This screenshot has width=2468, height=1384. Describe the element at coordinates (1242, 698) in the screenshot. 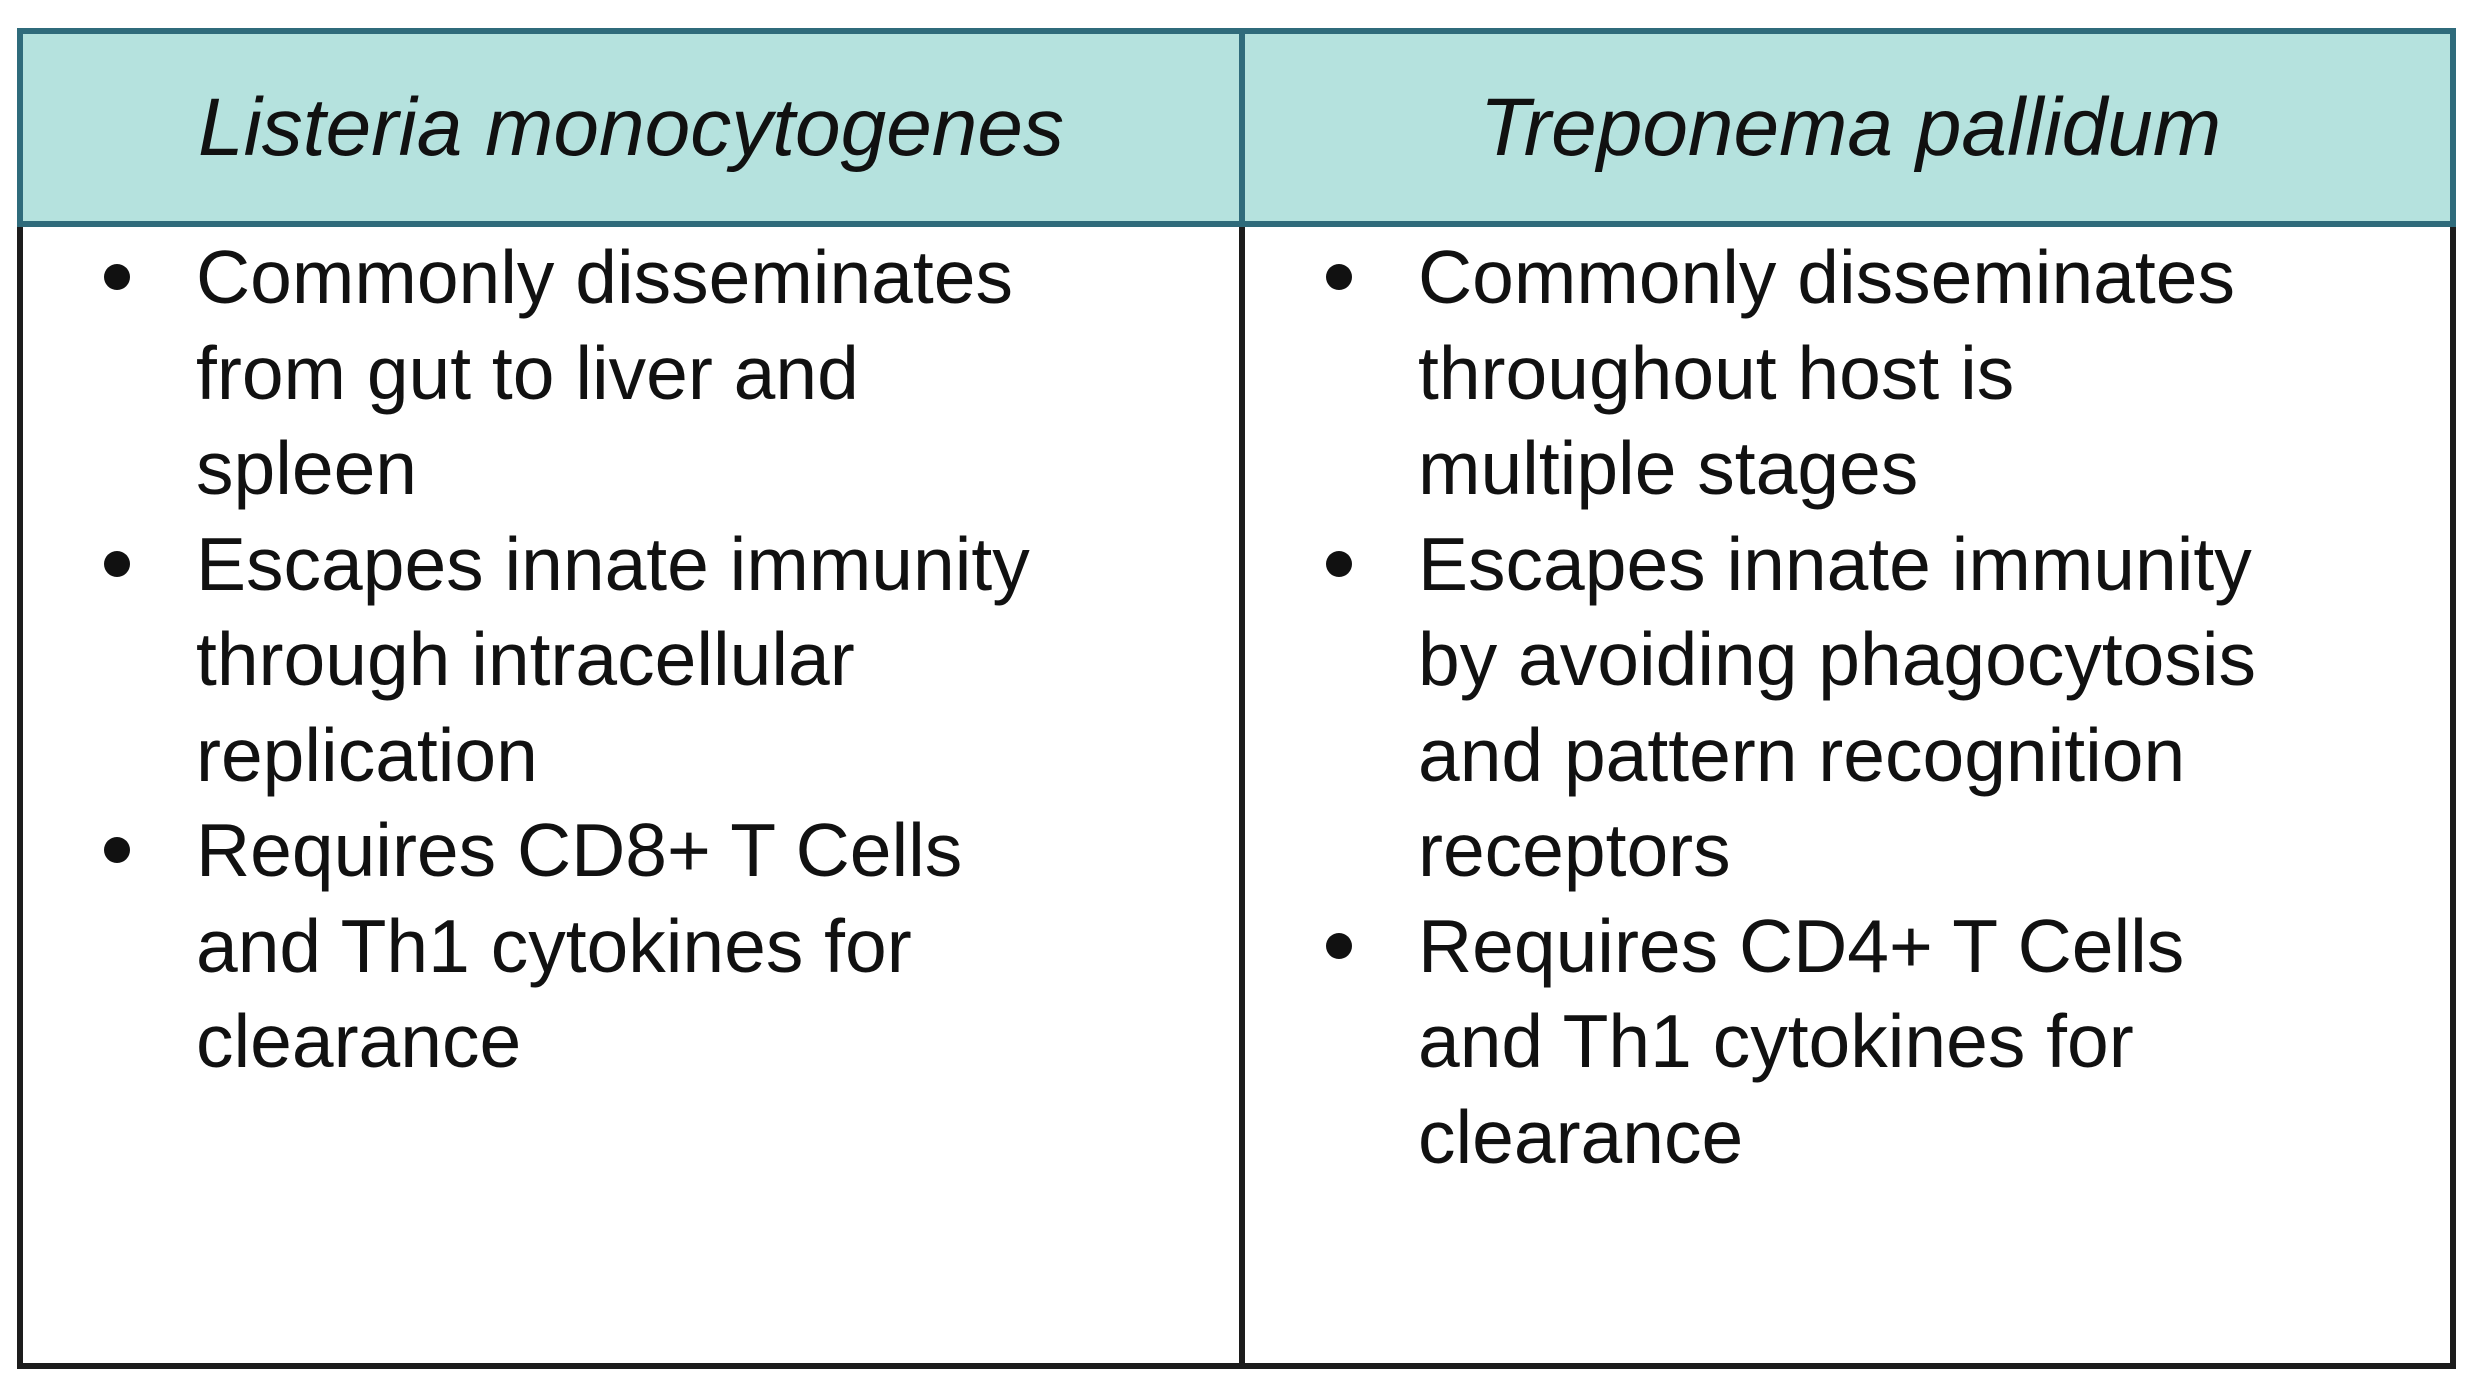

I see `column-divider` at that location.